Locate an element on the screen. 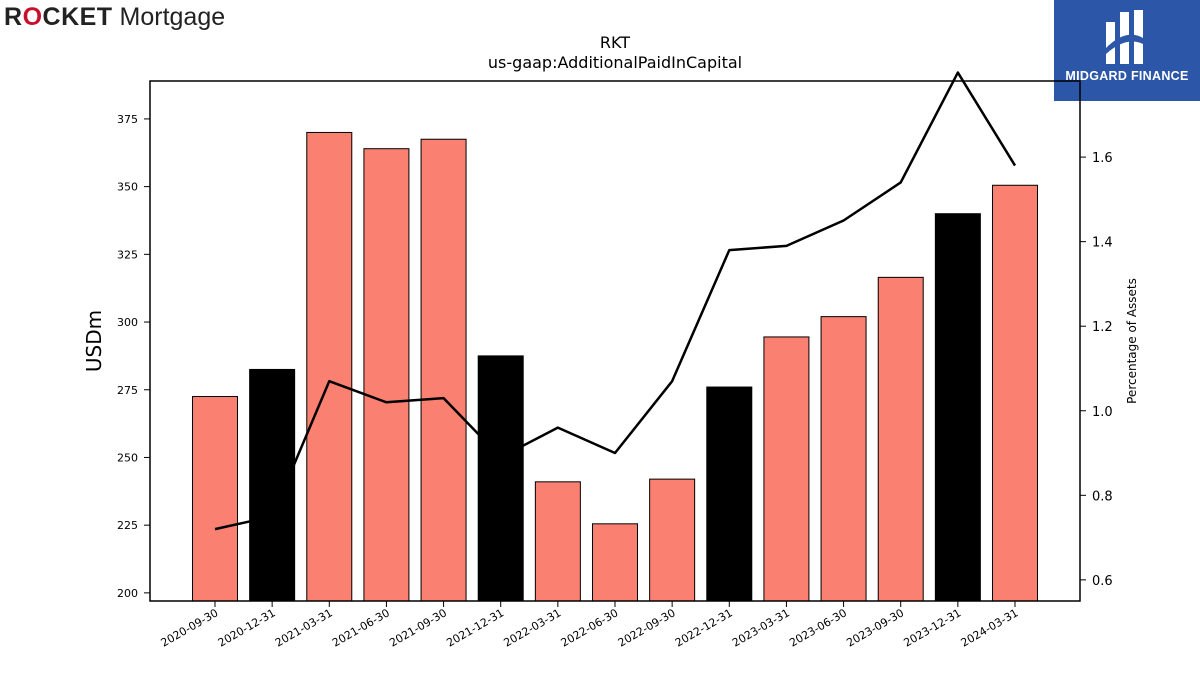 The image size is (1200, 675). y2-tick-label: 1.2 is located at coordinates (1102, 327).